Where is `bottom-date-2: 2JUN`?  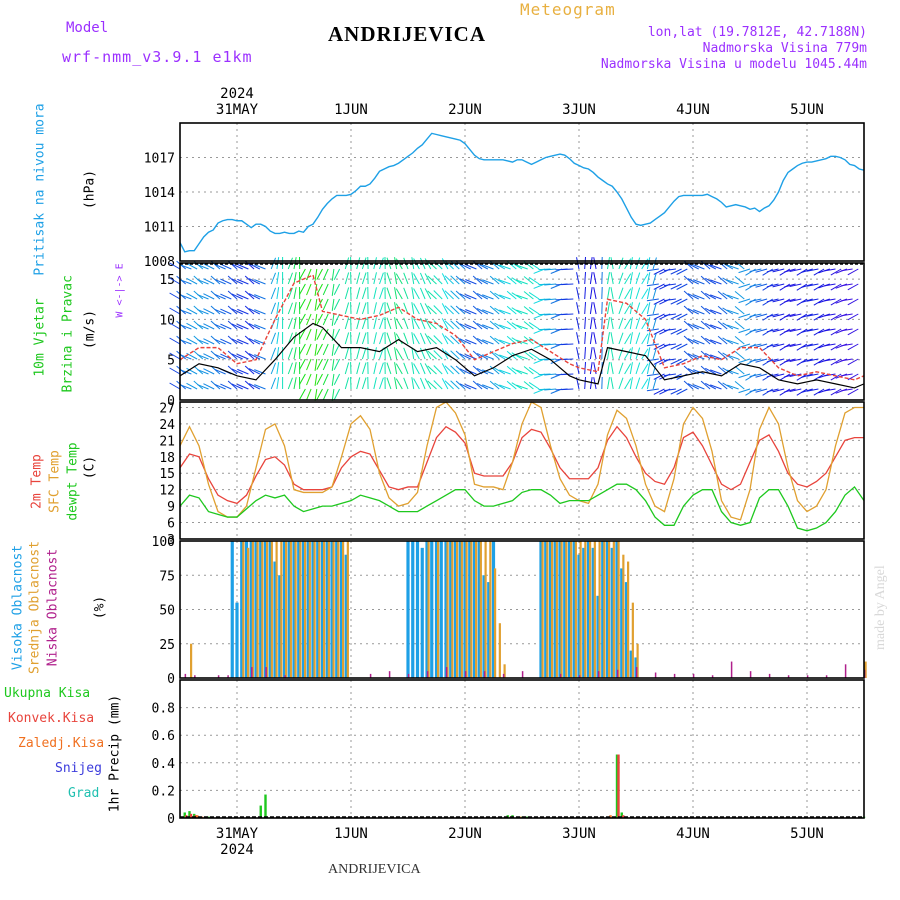 bottom-date-2: 2JUN is located at coordinates (465, 834).